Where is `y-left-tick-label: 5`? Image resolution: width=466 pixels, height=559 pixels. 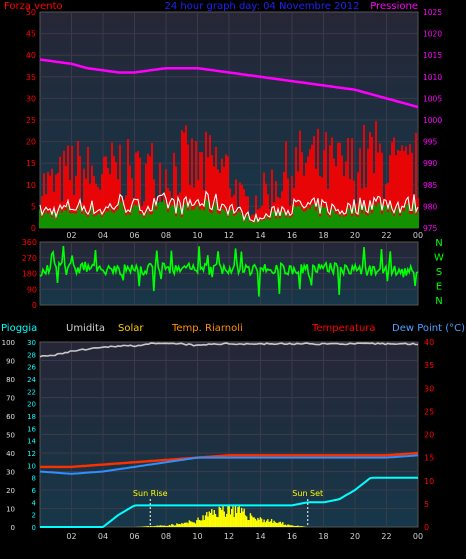
y-left-tick-label: 5 is located at coordinates (33, 206).